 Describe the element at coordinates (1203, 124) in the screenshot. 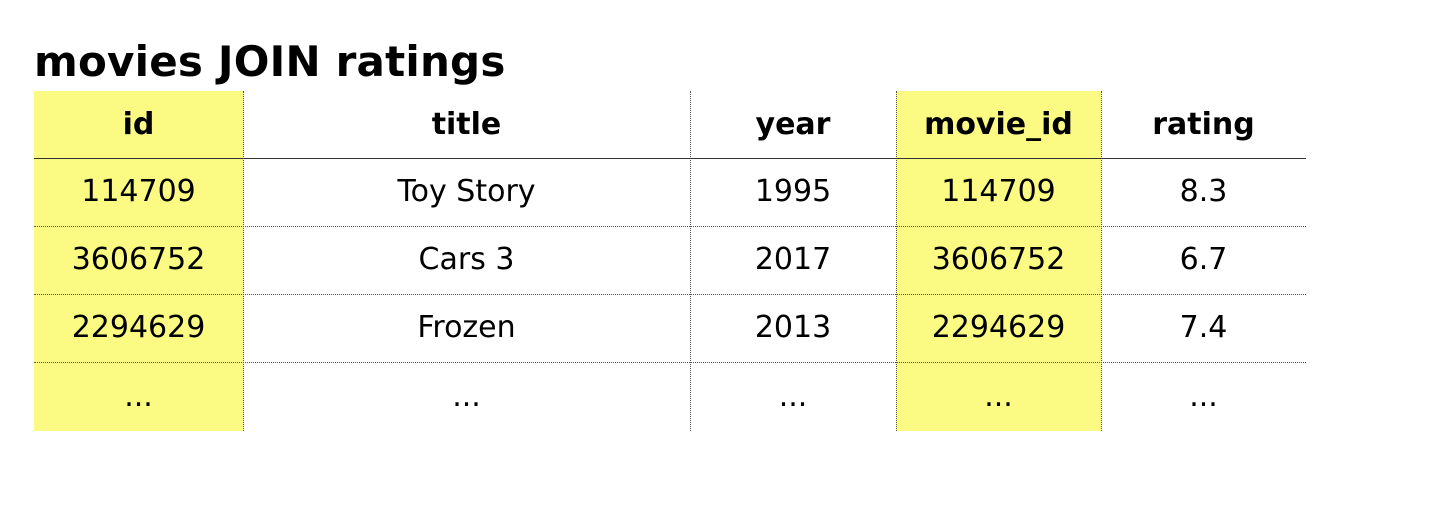

I see `header-rating: rating` at that location.